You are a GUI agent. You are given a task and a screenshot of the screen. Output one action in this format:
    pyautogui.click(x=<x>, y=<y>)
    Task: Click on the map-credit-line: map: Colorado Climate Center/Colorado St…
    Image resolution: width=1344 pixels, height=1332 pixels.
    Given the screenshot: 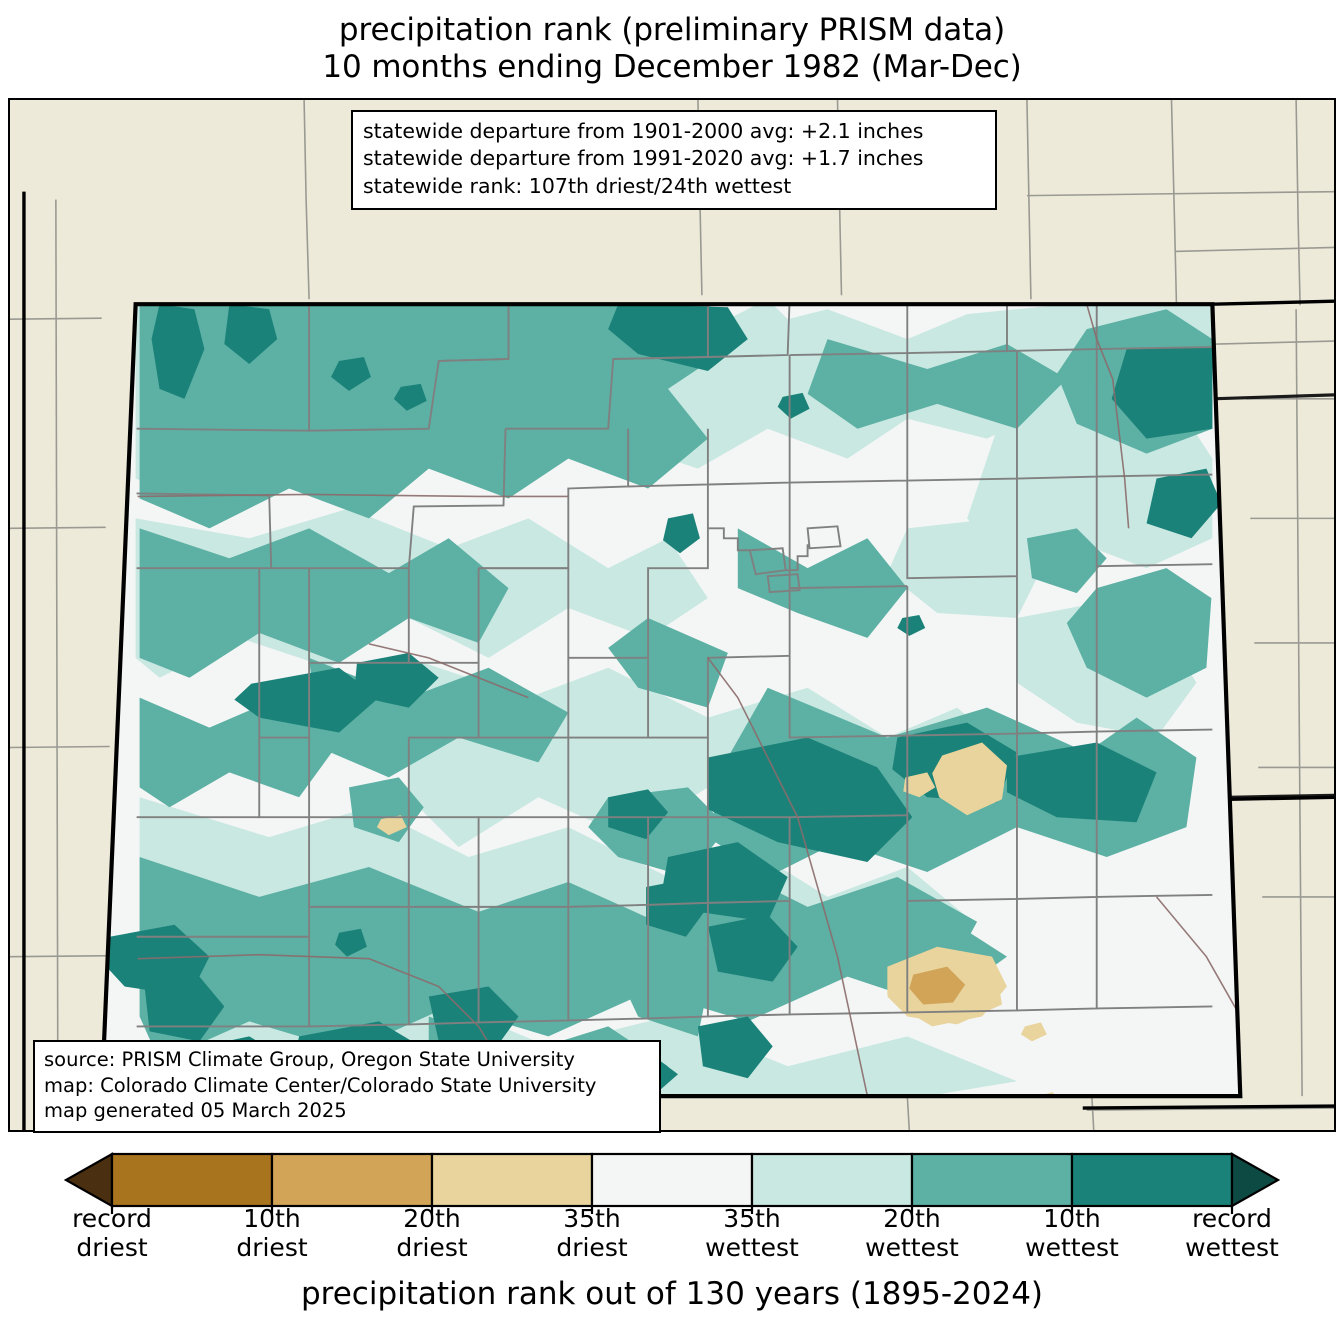 What is the action you would take?
    pyautogui.click(x=320, y=1085)
    